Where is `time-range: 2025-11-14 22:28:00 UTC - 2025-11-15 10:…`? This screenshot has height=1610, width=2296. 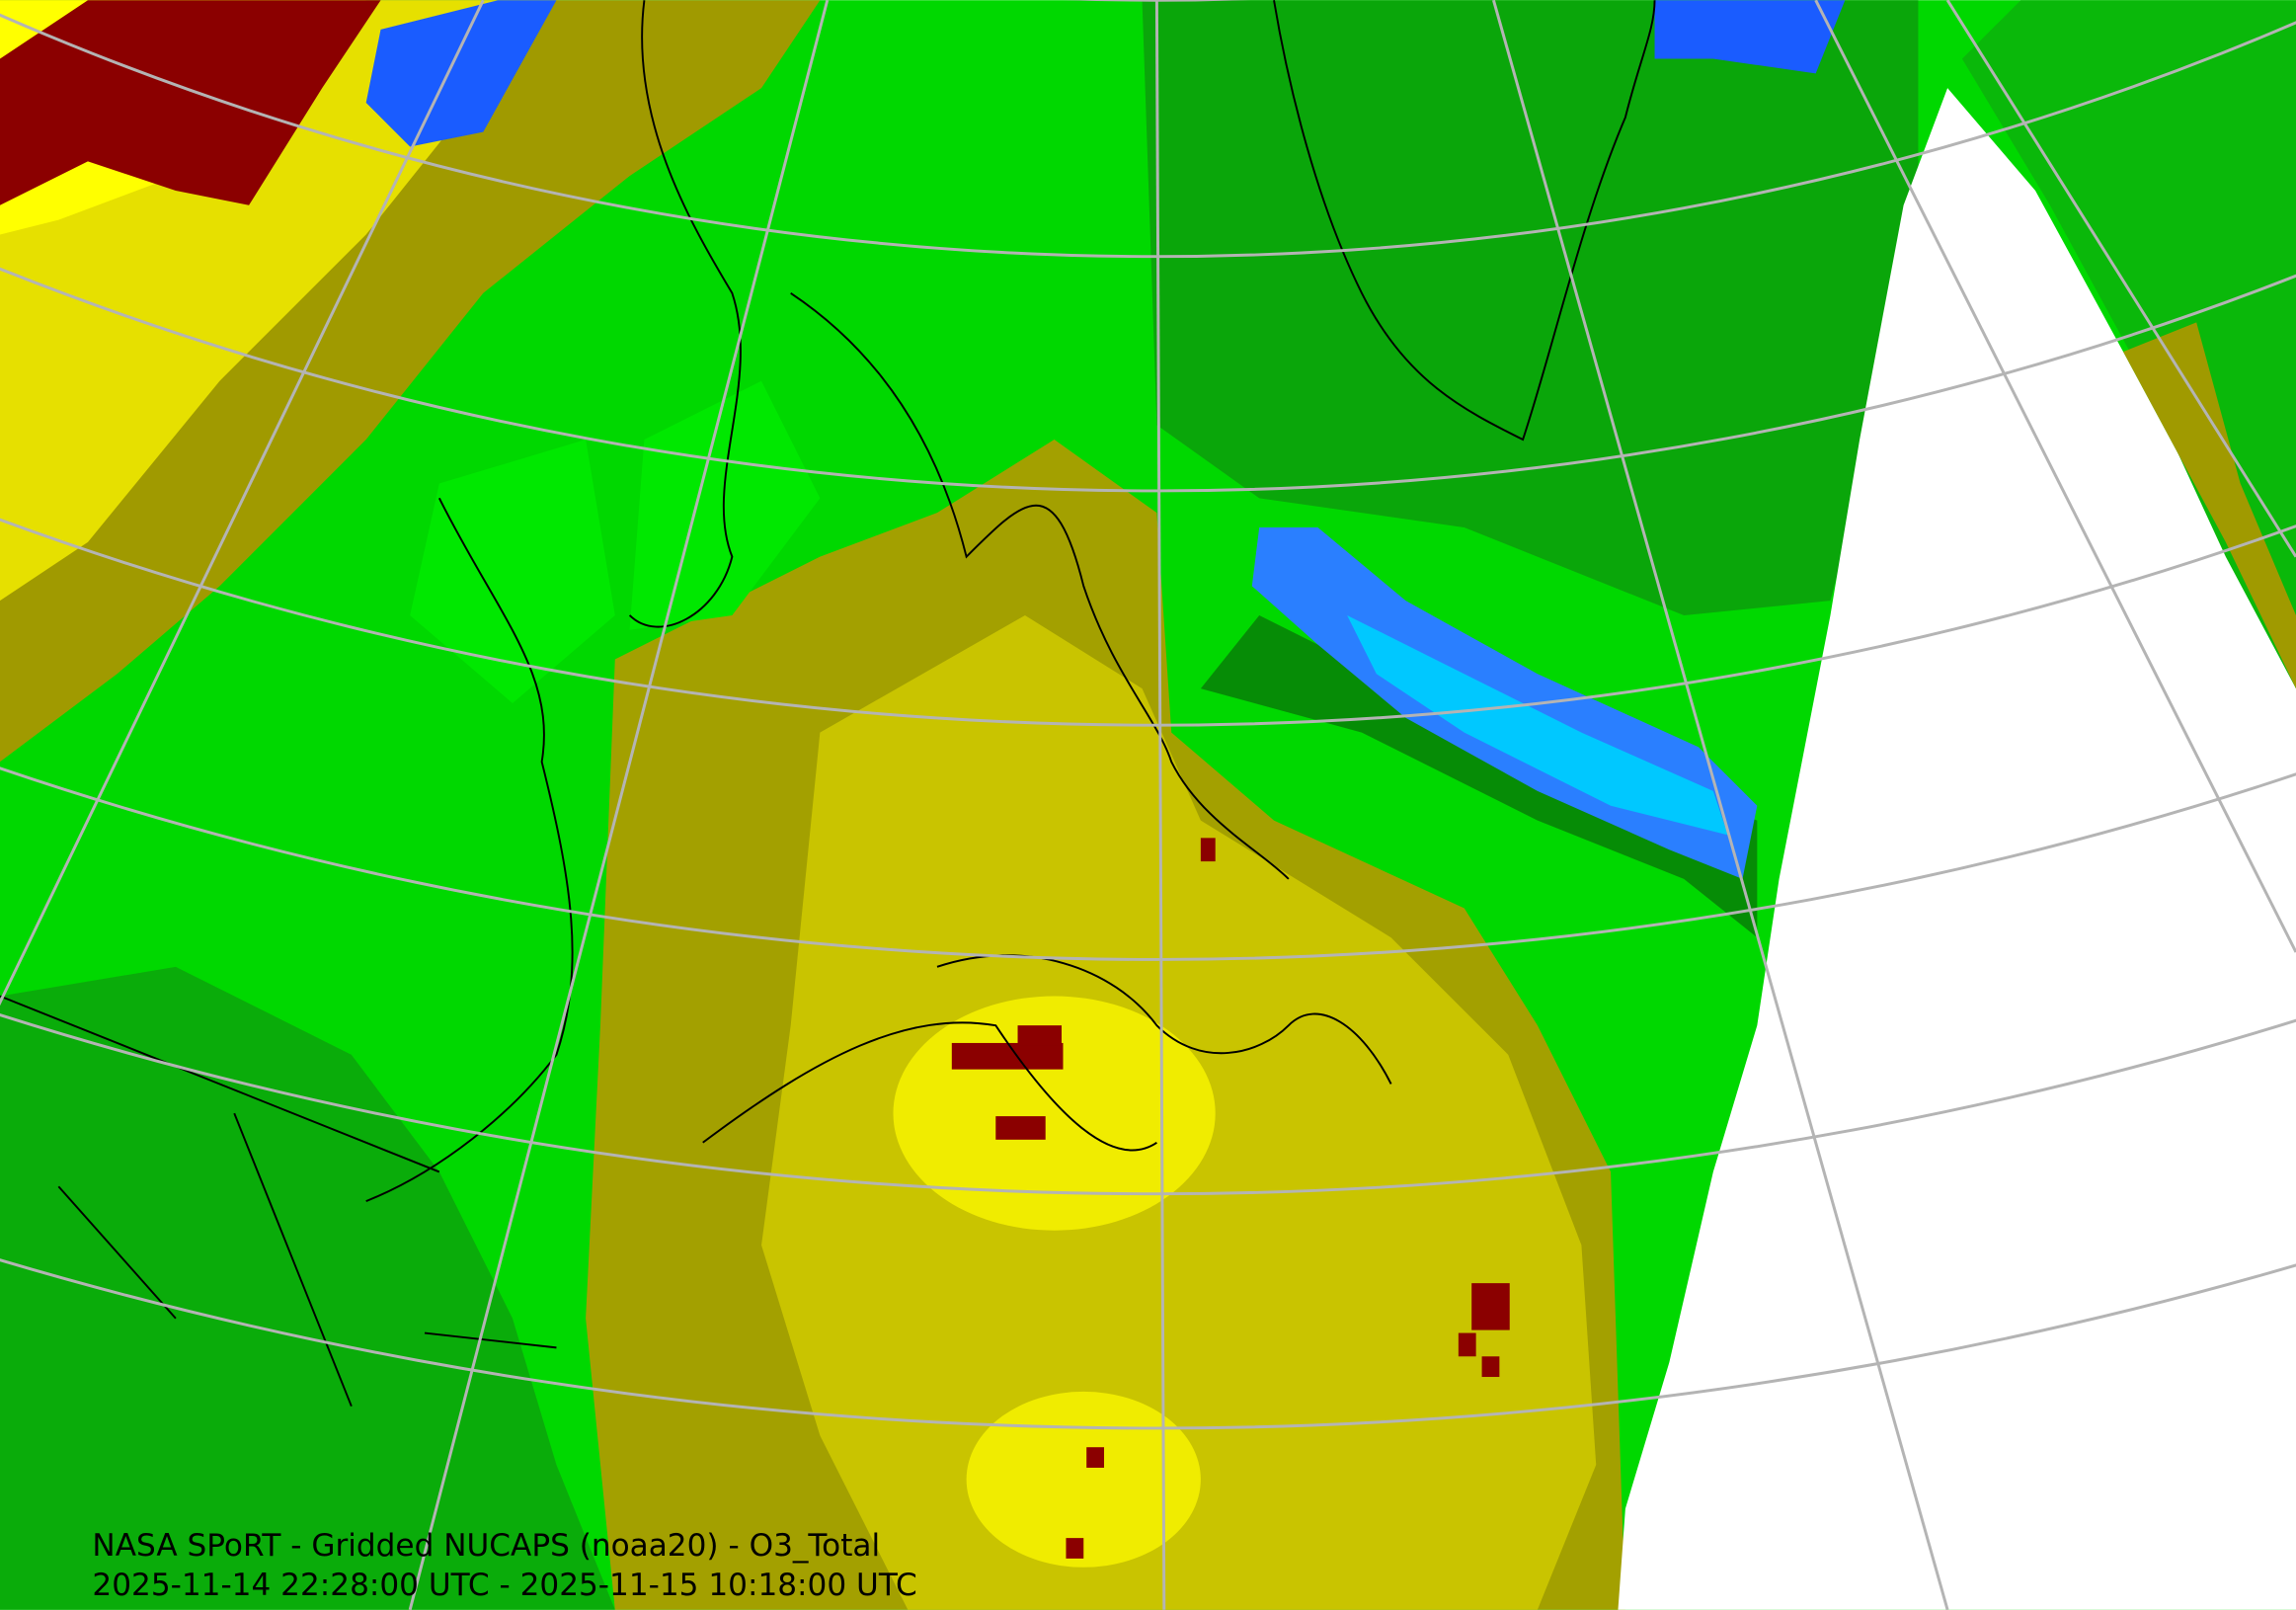
time-range: 2025-11-14 22:28:00 UTC - 2025-11-15 10:… is located at coordinates (504, 1585).